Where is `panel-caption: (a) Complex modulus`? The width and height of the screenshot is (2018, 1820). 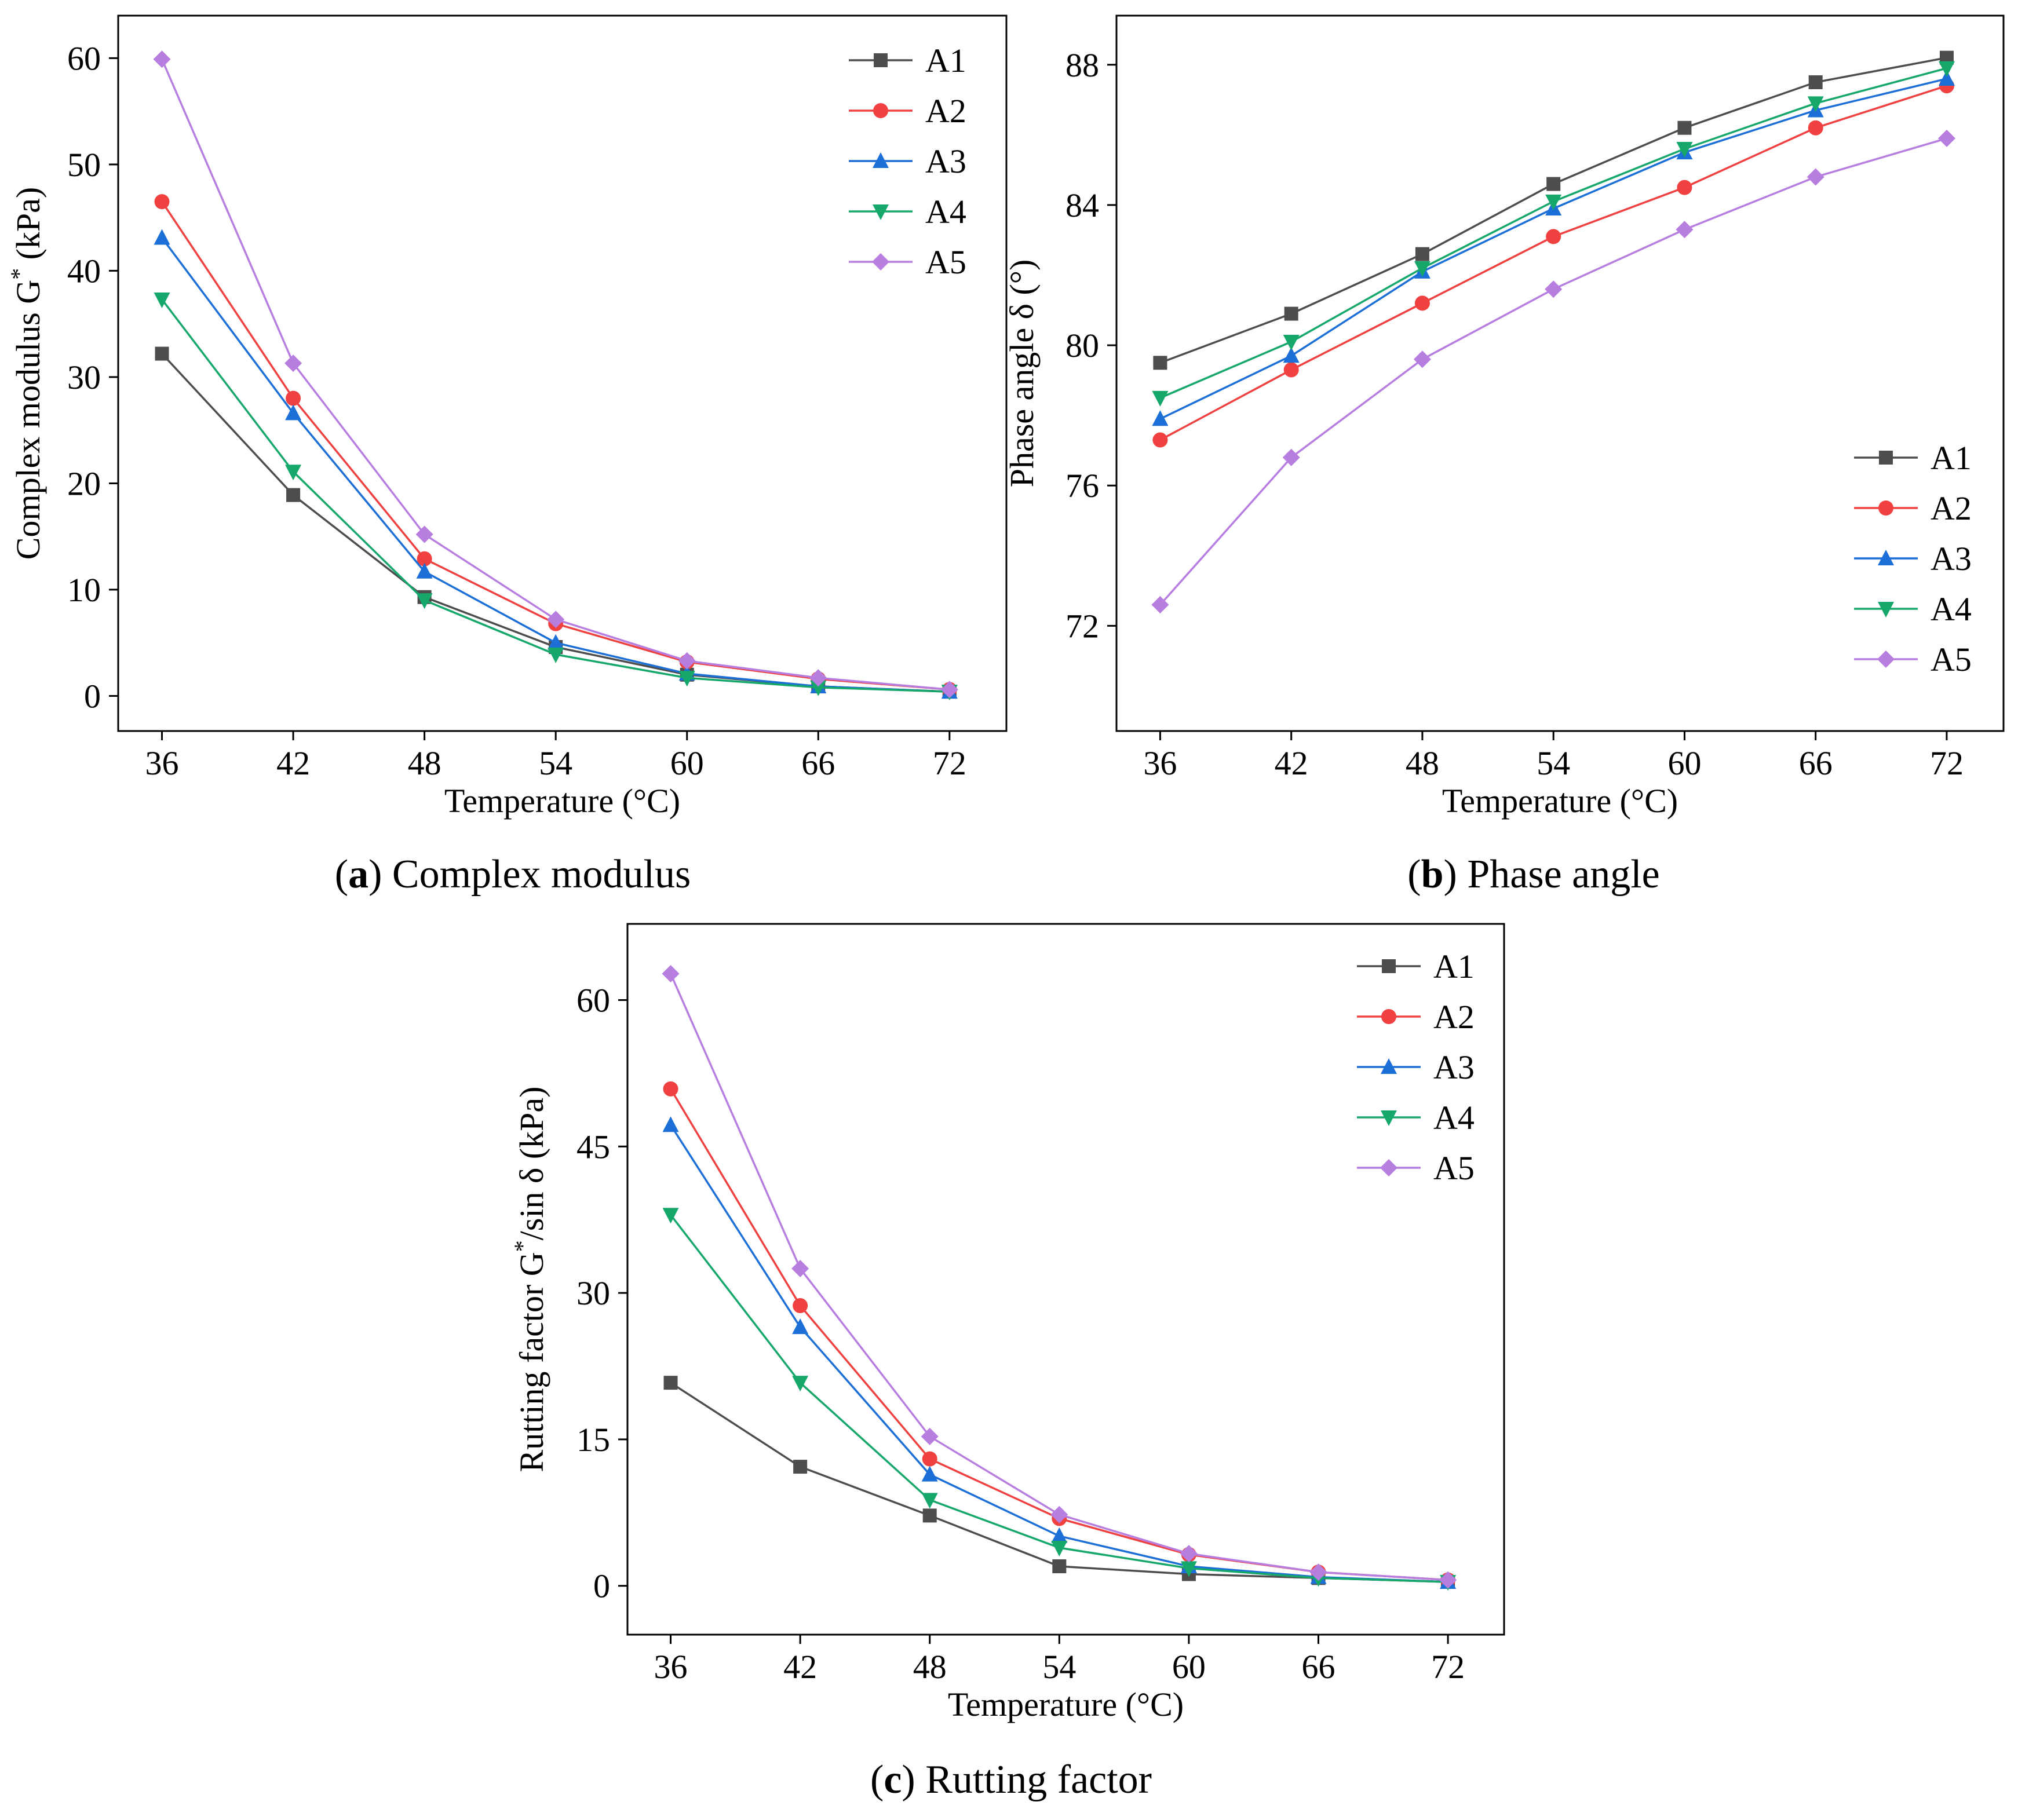
panel-caption: (a) Complex modulus is located at coordinates (513, 874).